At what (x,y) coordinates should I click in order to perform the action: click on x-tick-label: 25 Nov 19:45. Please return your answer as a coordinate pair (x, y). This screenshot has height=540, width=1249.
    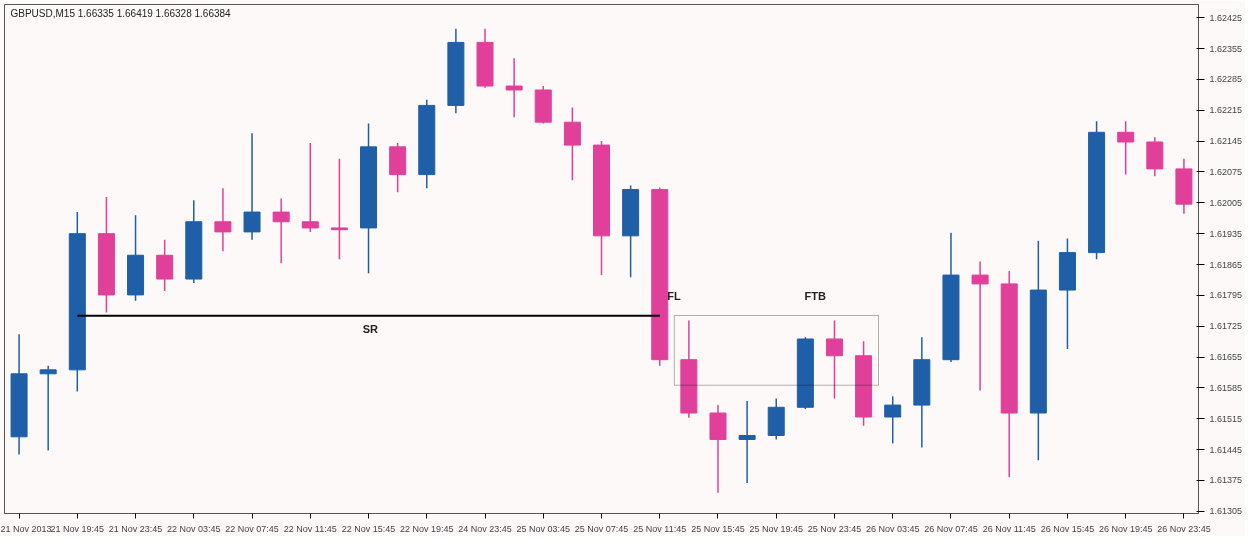
    Looking at the image, I should click on (776, 528).